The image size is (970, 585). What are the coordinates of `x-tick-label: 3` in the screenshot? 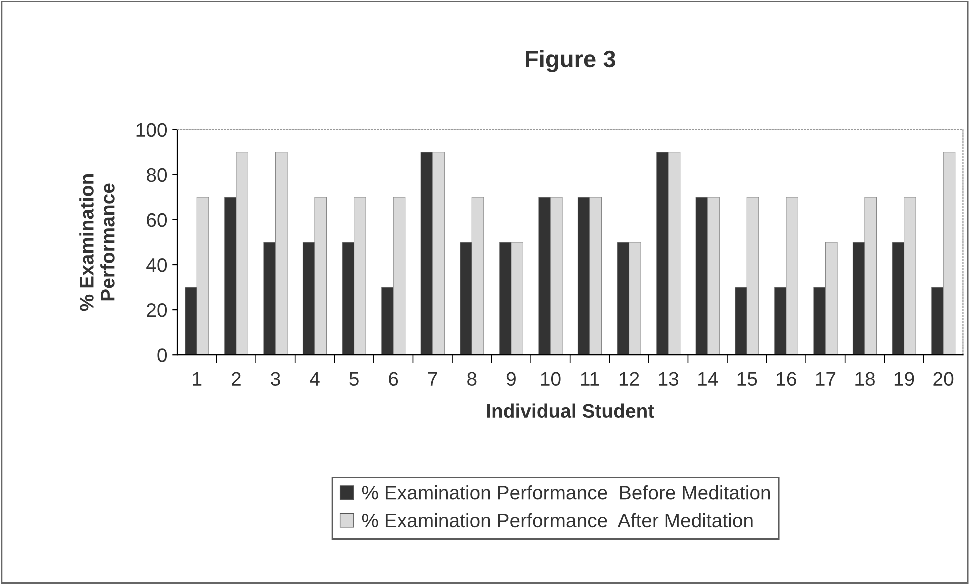 It's located at (275, 379).